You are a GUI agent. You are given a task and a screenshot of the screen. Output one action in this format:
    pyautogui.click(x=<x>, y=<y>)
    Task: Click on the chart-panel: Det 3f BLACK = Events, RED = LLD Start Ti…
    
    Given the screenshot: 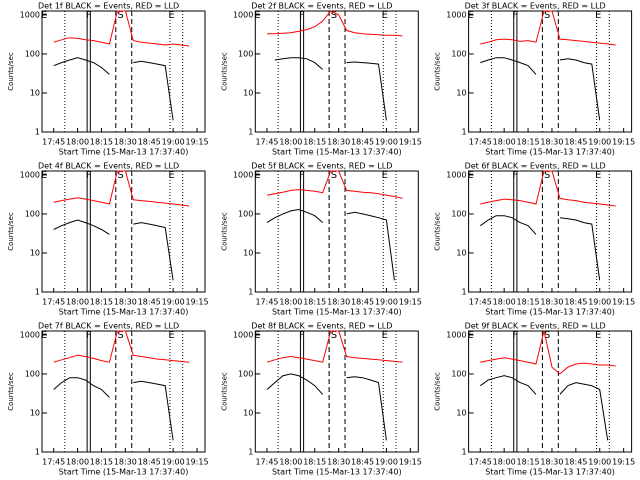 What is the action you would take?
    pyautogui.click(x=535, y=79)
    